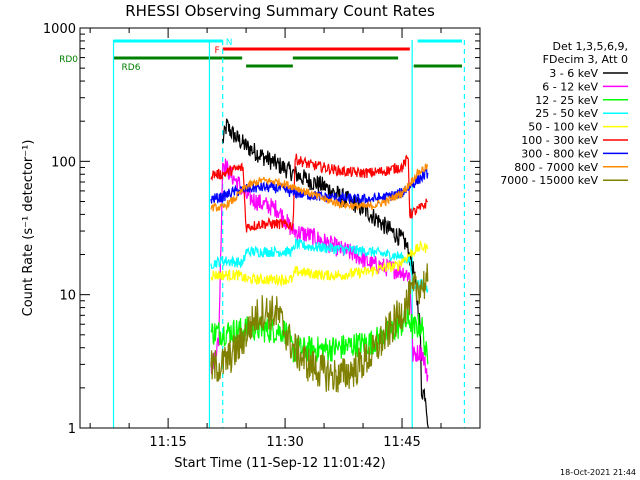 The height and width of the screenshot is (480, 640). I want to click on series-line-100-300-kev, so click(319, 193).